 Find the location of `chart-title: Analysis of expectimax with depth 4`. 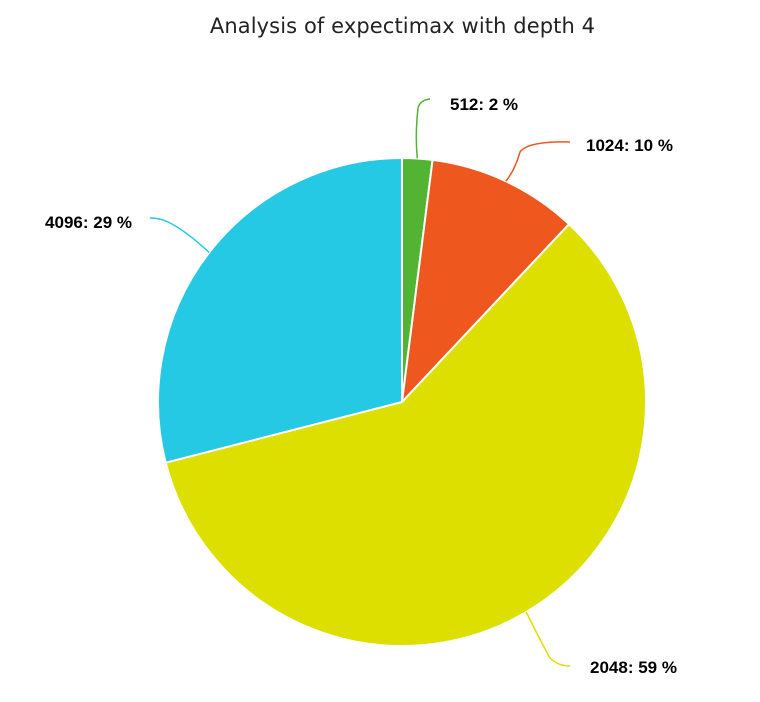

chart-title: Analysis of expectimax with depth 4 is located at coordinates (402, 26).